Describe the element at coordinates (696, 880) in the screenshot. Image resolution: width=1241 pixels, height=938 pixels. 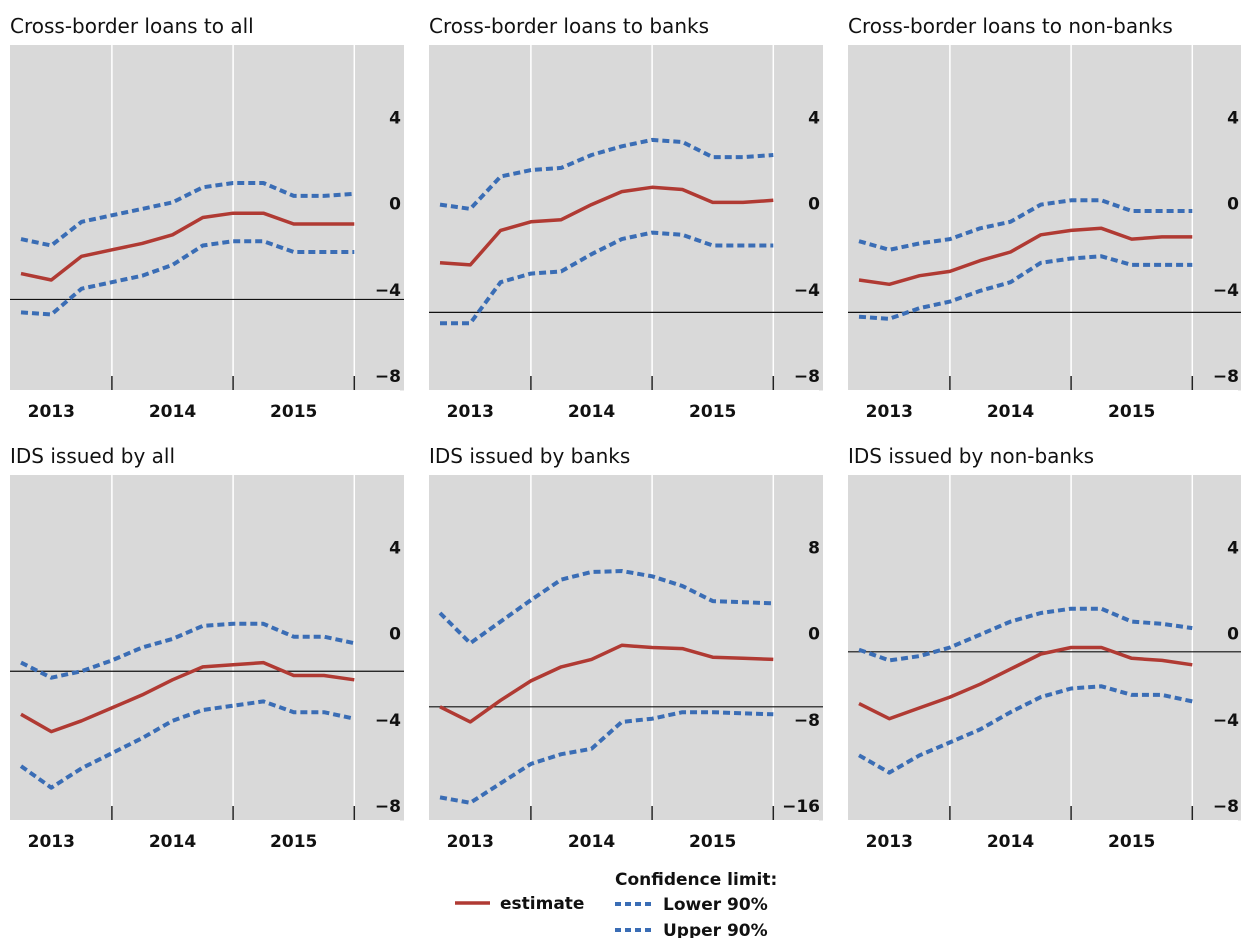
I see `legend-title: Confidence limit:` at that location.